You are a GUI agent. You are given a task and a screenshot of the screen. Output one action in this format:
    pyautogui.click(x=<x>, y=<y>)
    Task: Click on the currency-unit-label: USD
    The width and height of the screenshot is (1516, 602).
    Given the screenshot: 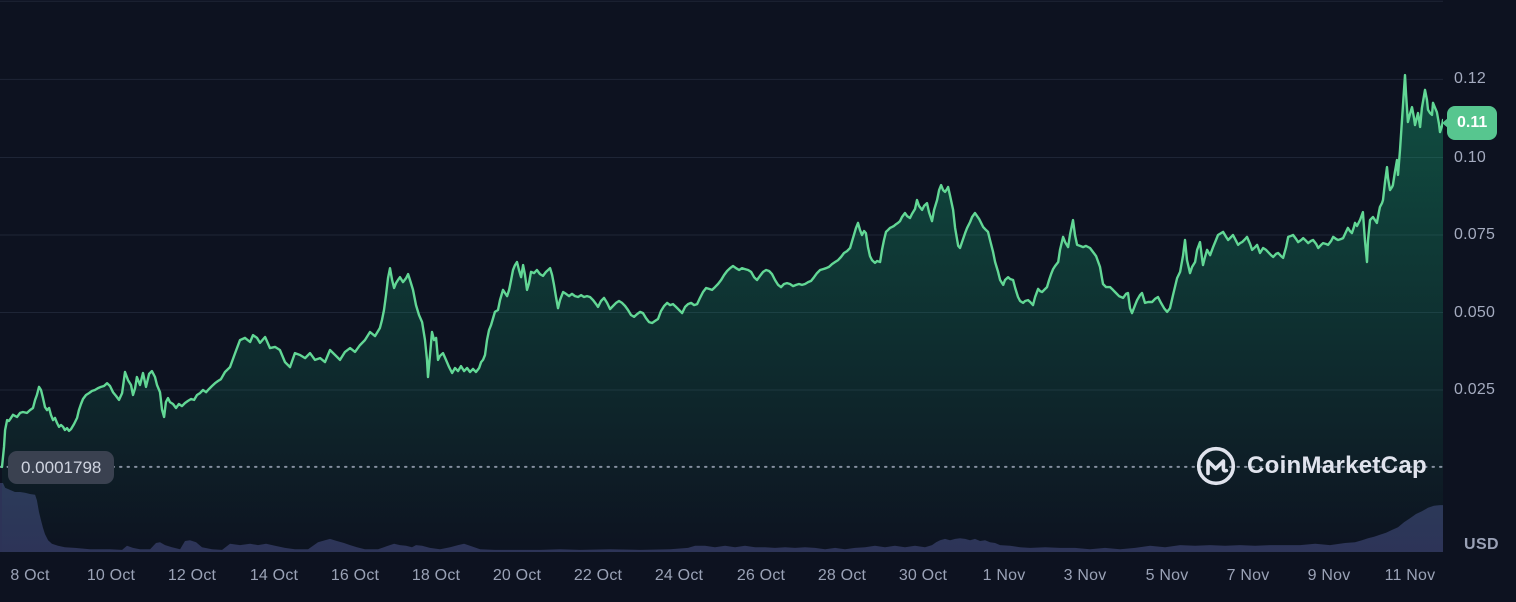 What is the action you would take?
    pyautogui.click(x=1481, y=544)
    